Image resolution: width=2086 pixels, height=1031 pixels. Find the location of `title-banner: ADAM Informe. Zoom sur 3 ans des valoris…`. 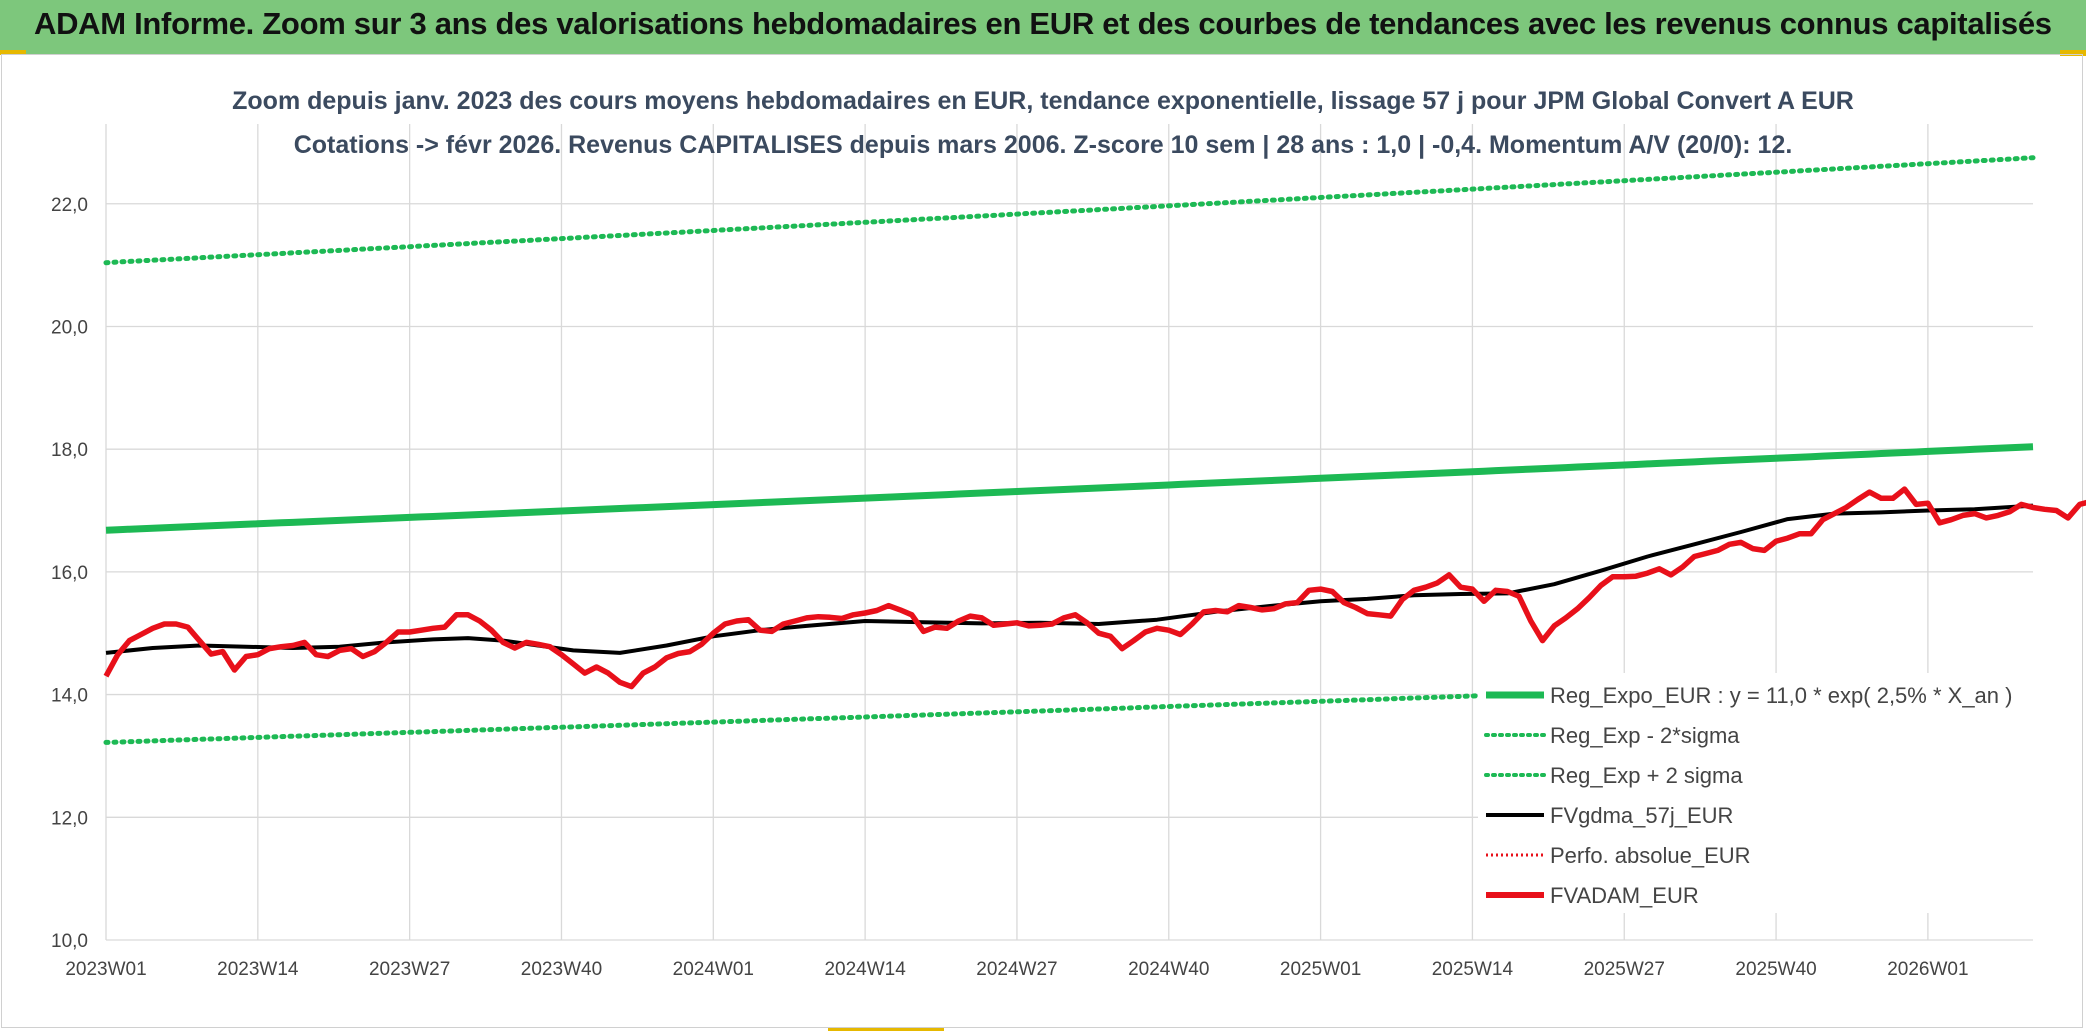

title-banner: ADAM Informe. Zoom sur 3 ans des valoris… is located at coordinates (1043, 27).